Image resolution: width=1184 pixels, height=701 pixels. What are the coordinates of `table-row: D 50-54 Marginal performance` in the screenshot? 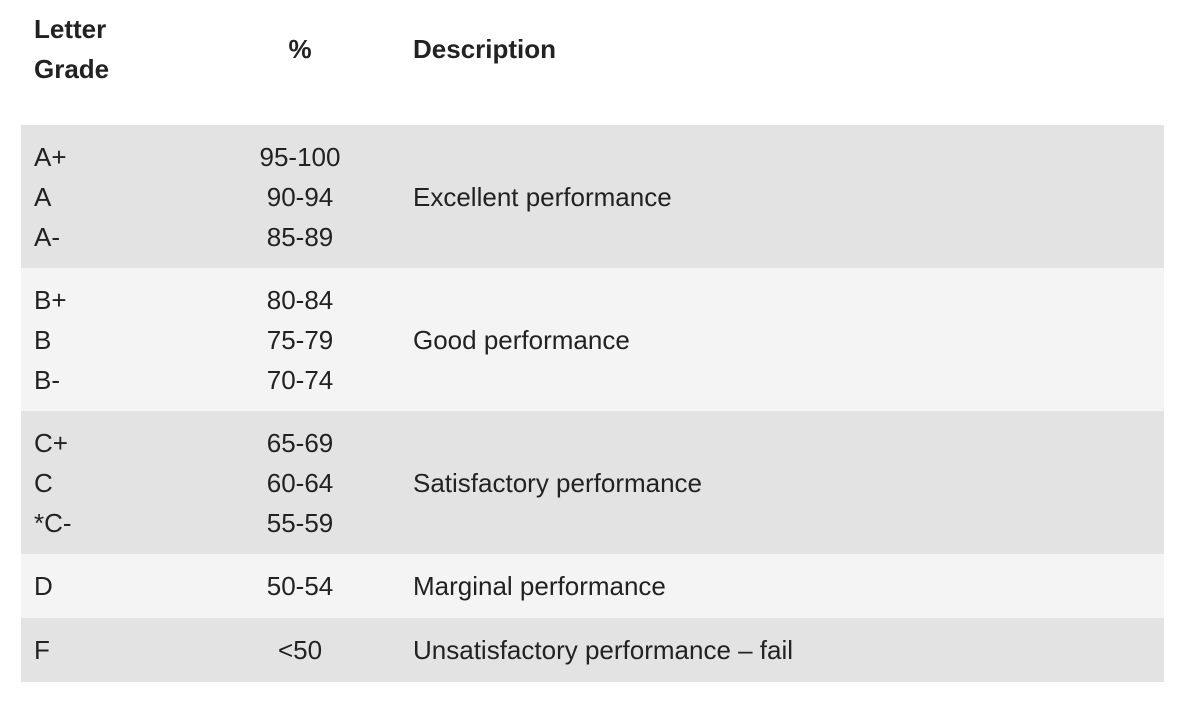 It's located at (592, 586).